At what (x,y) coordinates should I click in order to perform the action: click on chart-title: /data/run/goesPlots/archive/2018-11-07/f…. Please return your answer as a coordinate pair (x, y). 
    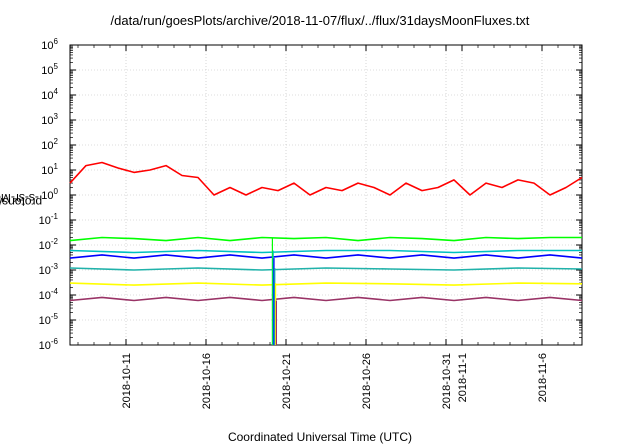
    Looking at the image, I should click on (320, 20).